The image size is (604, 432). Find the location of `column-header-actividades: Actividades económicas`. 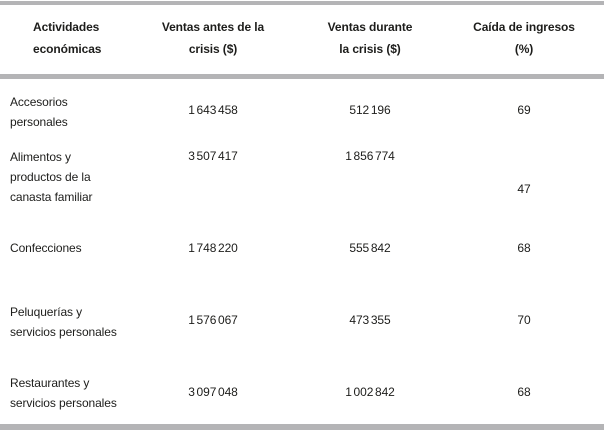

column-header-actividades: Actividades económicas is located at coordinates (67, 38).